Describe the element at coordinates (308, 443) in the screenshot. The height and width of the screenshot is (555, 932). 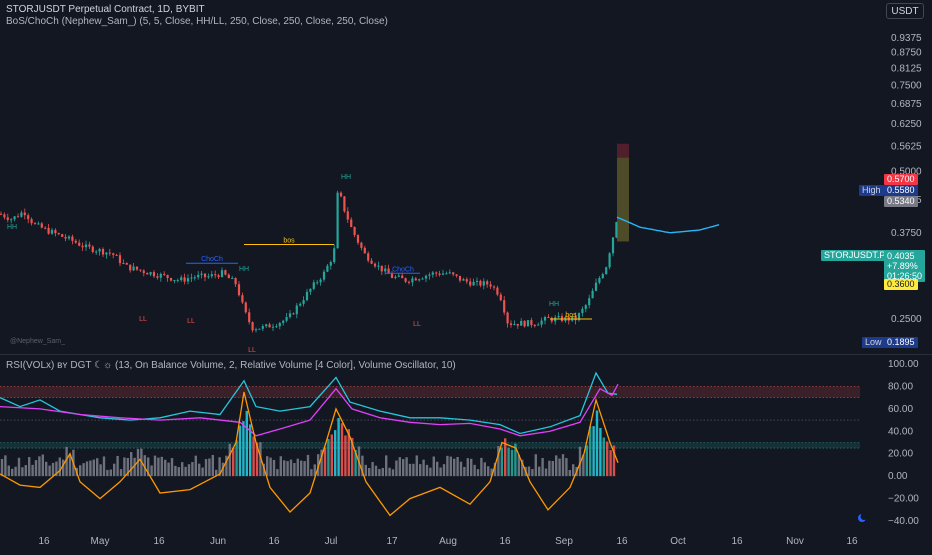
I see `volume-bars` at that location.